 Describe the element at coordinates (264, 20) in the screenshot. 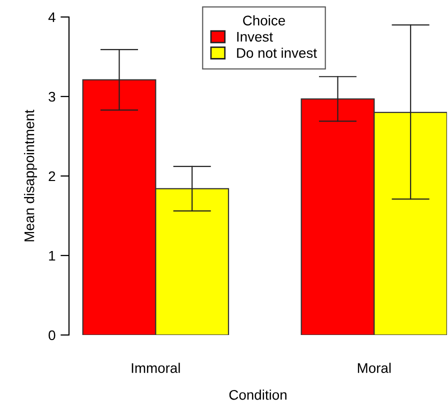

I see `legend-title: Choice` at that location.